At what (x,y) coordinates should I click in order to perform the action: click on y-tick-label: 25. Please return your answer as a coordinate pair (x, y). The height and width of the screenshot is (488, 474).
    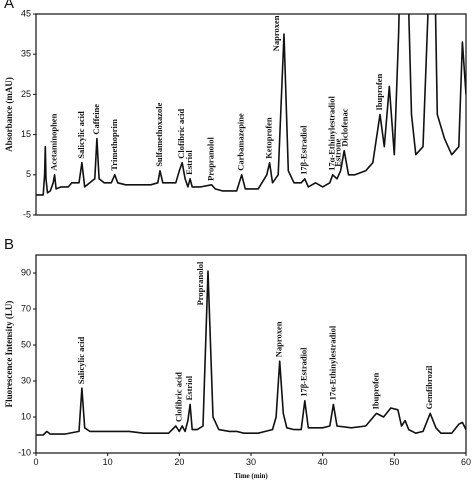
    Looking at the image, I should click on (26, 94).